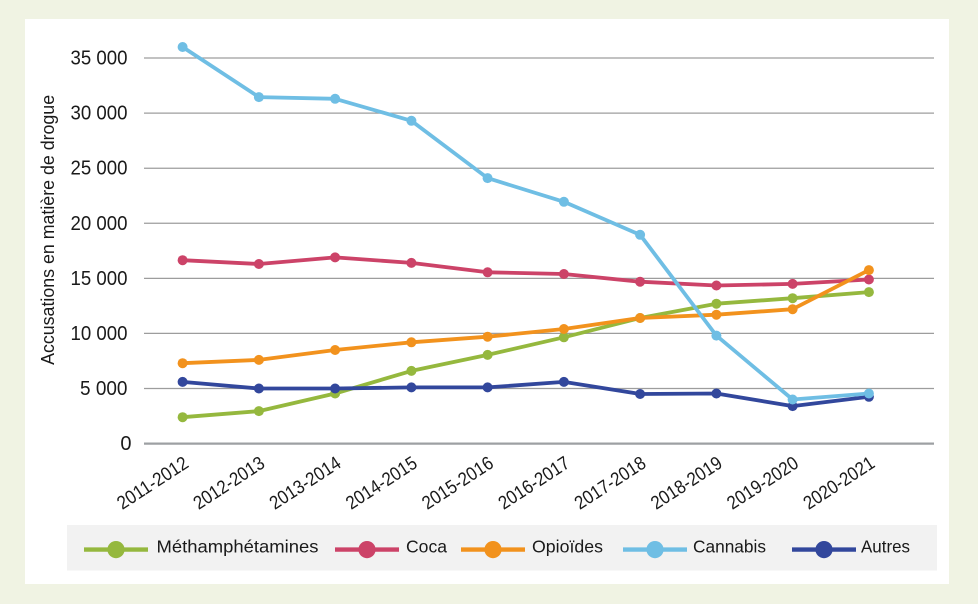 This screenshot has width=978, height=604. What do you see at coordinates (125, 444) in the screenshot?
I see `svg-text: 0` at bounding box center [125, 444].